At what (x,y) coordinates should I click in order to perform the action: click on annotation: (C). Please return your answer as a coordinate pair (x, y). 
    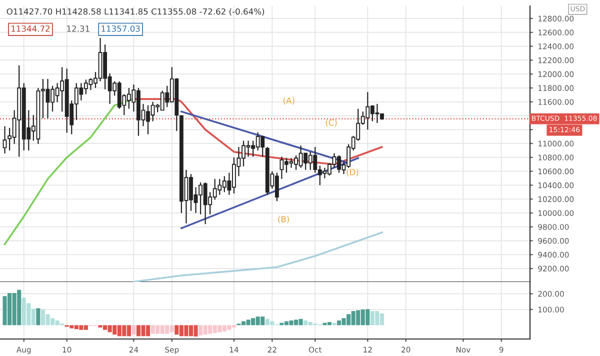
    Looking at the image, I should click on (331, 123).